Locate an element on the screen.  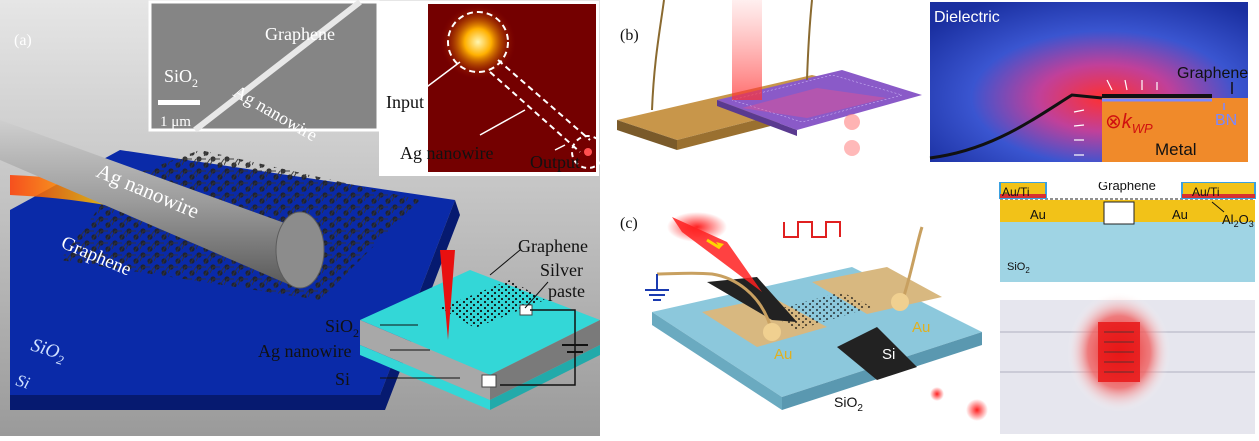
silver-paste-label-1: Silver is located at coordinates (561, 270).